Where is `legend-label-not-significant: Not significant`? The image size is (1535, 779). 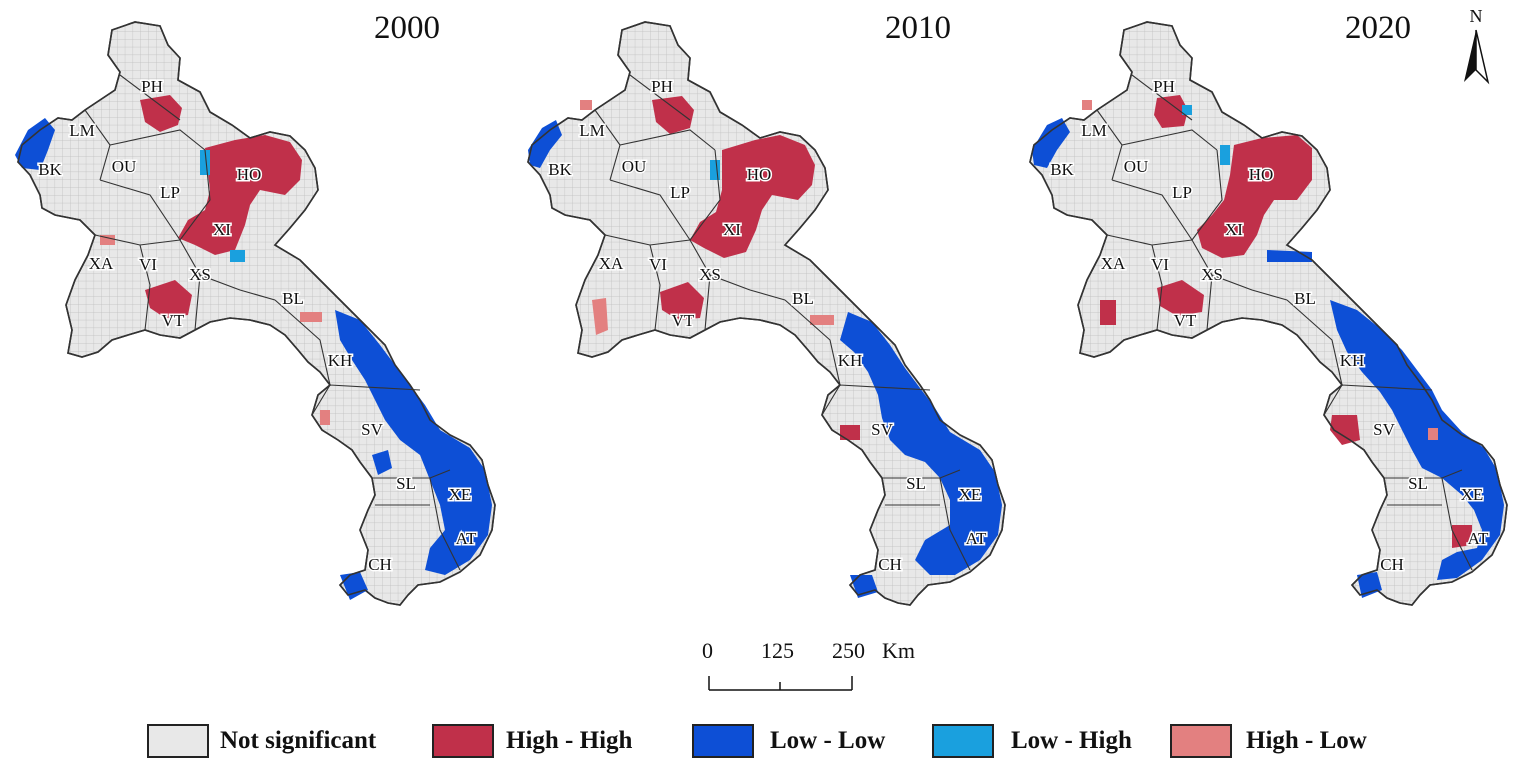
legend-label-not-significant: Not significant is located at coordinates (298, 740).